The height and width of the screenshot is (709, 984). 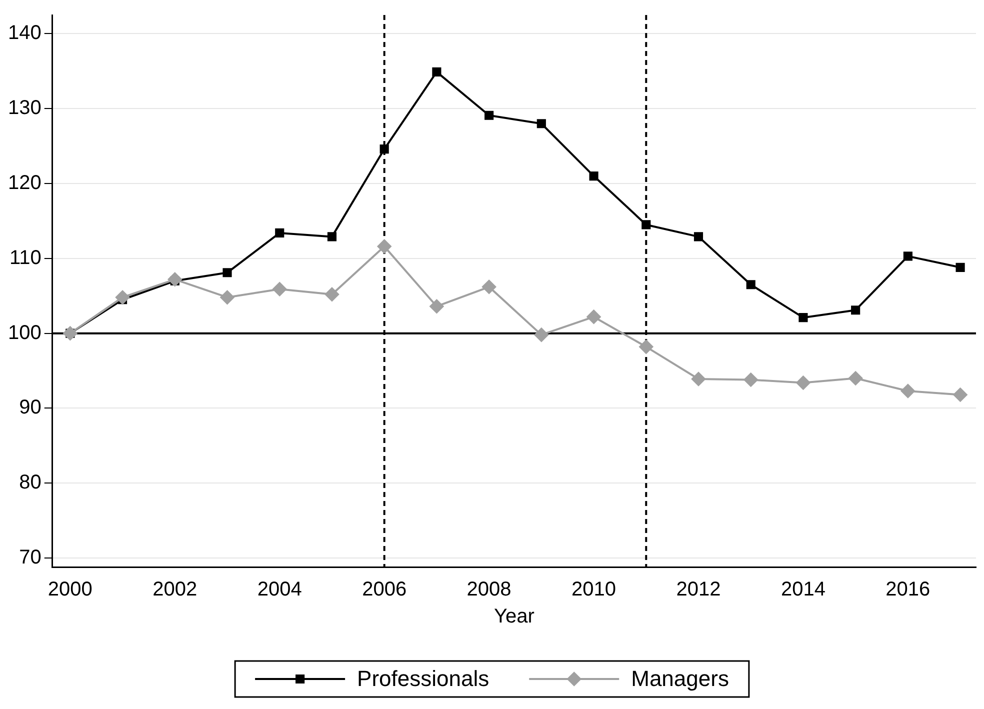 What do you see at coordinates (25, 257) in the screenshot?
I see `y-tick-label: 110` at bounding box center [25, 257].